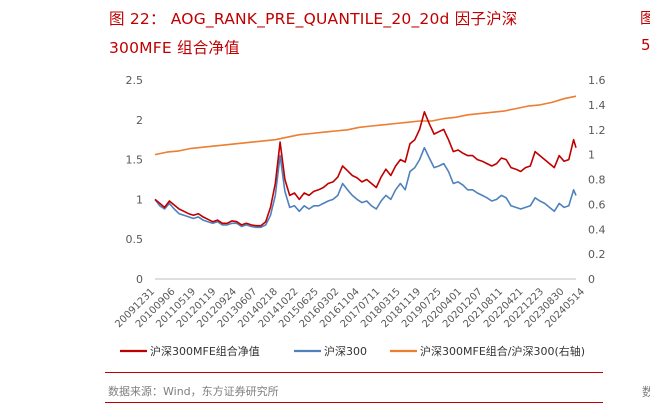 The height and width of the screenshot is (409, 650). Describe the element at coordinates (139, 279) in the screenshot. I see `y-tick-label: 0` at that location.